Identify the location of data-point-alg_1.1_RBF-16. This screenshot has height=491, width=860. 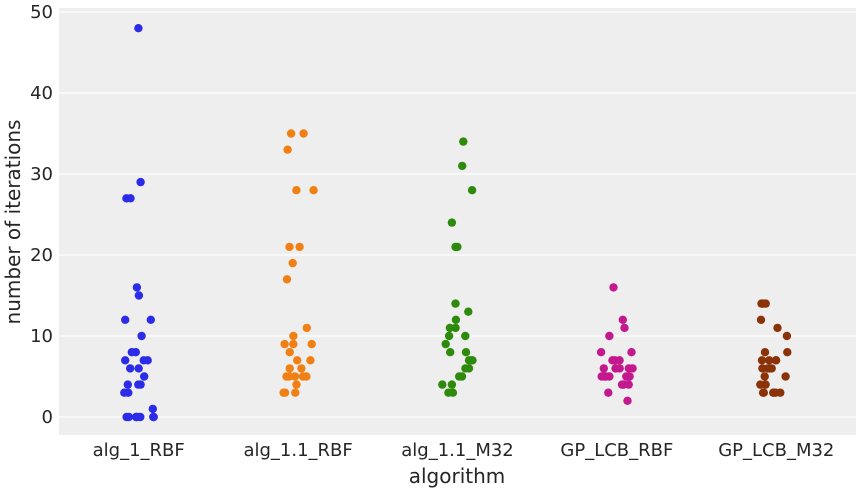
(297, 360).